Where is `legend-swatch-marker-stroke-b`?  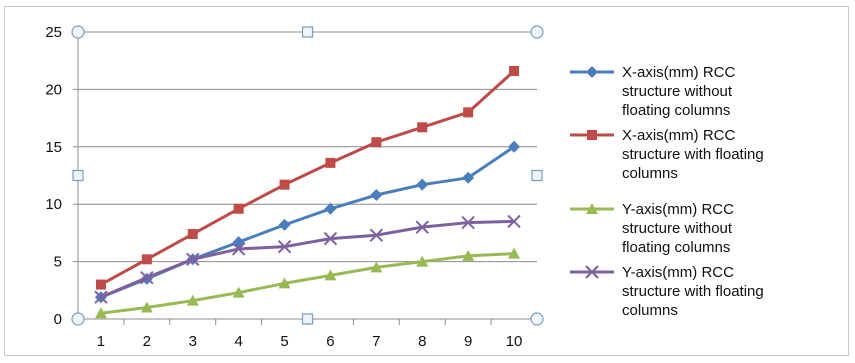 legend-swatch-marker-stroke-b is located at coordinates (592, 272).